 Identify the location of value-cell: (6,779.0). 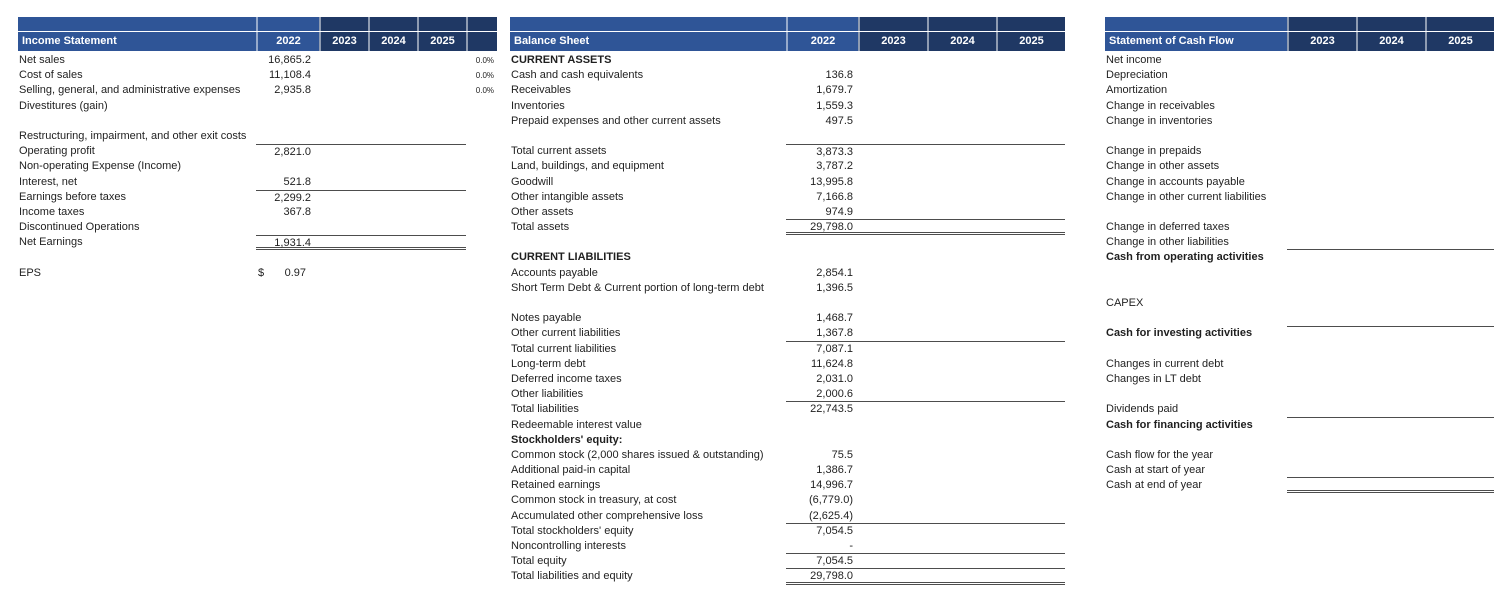
(830, 500).